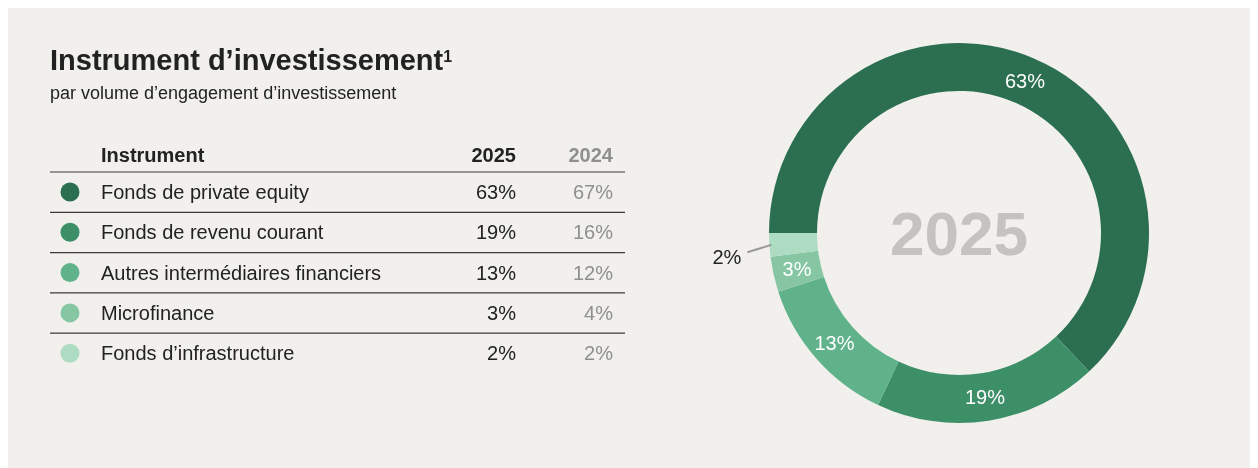 This screenshot has height=468, width=1258. Describe the element at coordinates (158, 312) in the screenshot. I see `legend-label: Microfinance` at that location.